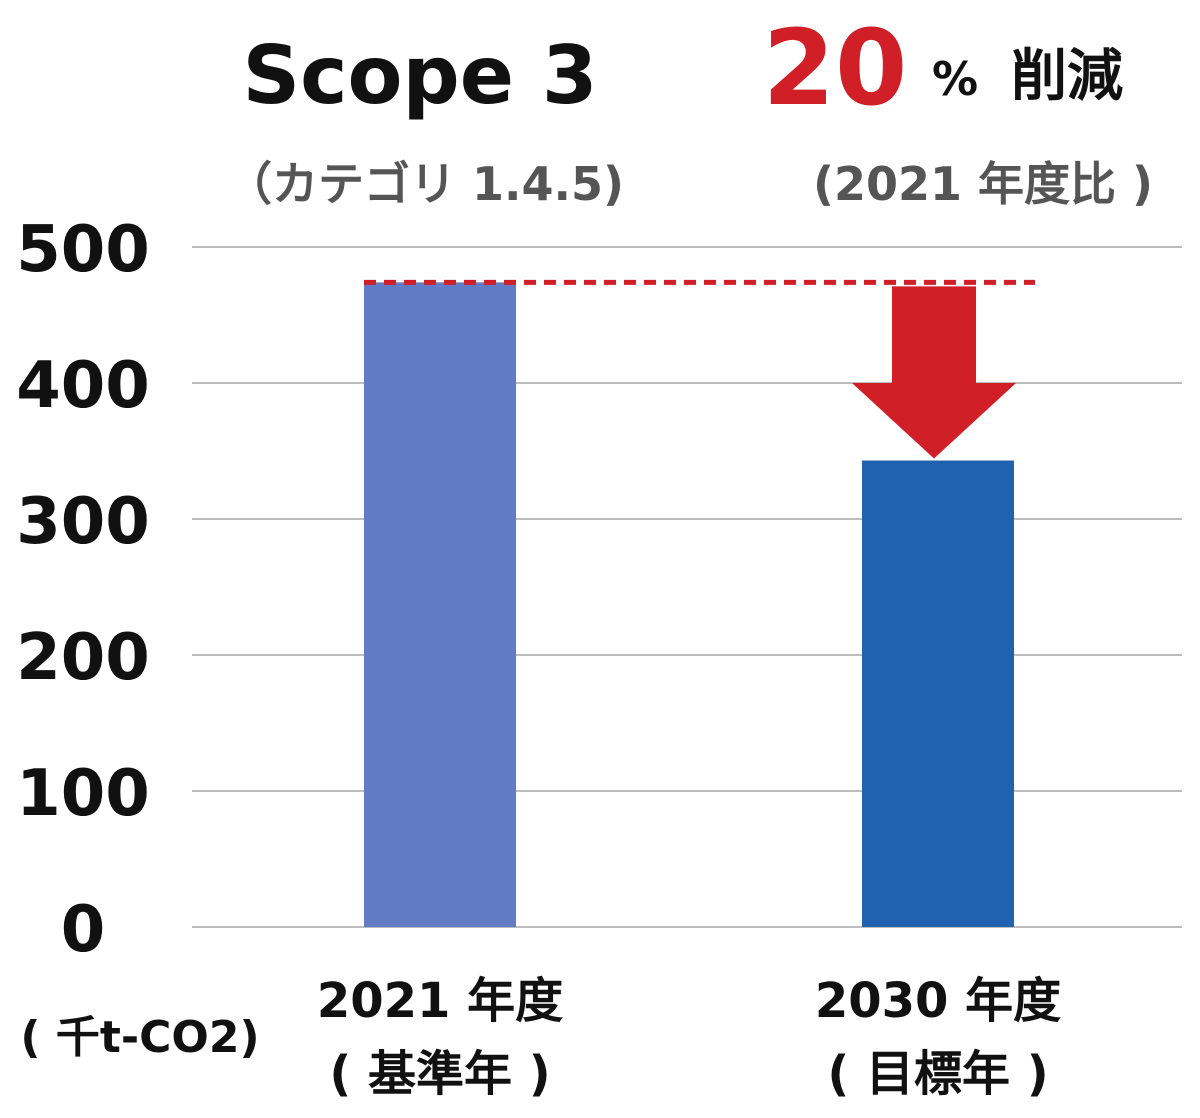 The width and height of the screenshot is (1200, 1118). Describe the element at coordinates (955, 79) in the screenshot. I see `reduction-unit: %` at that location.